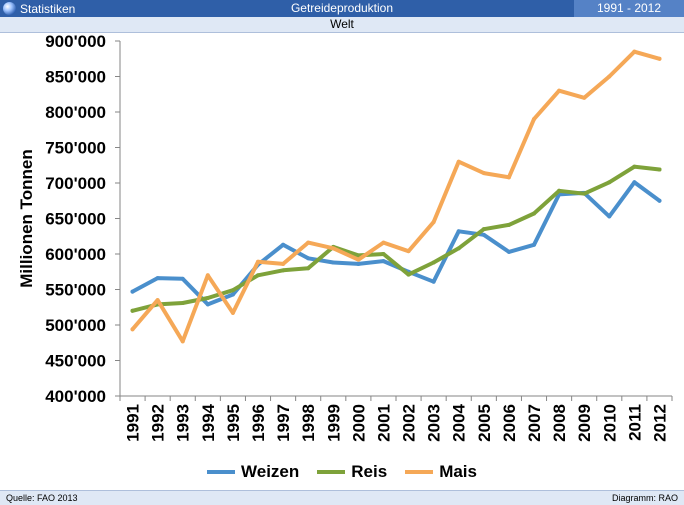 This screenshot has width=684, height=505. I want to click on x-tick-label: 1999, so click(333, 423).